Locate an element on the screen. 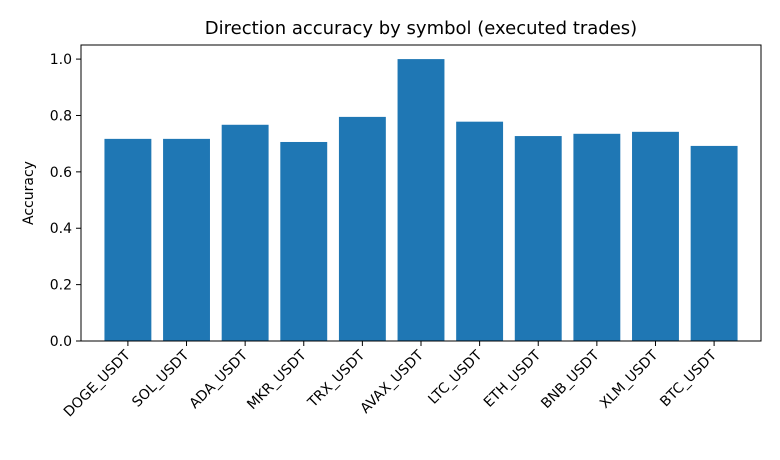 The width and height of the screenshot is (780, 460). x-tick-label: DOGE_USDT is located at coordinates (97, 383).